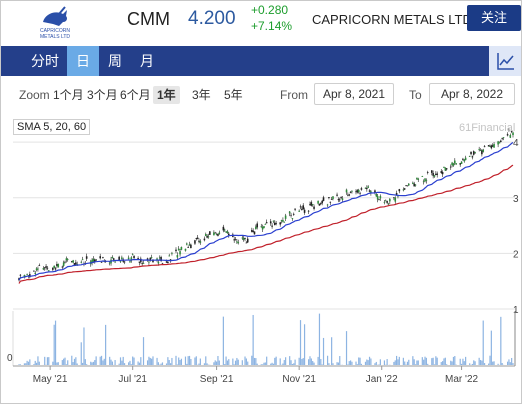 The width and height of the screenshot is (522, 404). Describe the element at coordinates (494, 18) in the screenshot. I see `follow-button: 关注` at that location.